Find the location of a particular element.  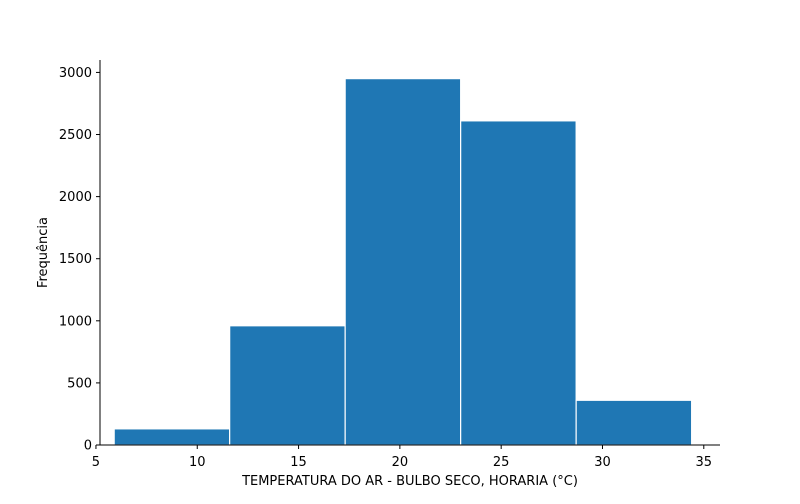

x-tick-label: 35 is located at coordinates (704, 462).